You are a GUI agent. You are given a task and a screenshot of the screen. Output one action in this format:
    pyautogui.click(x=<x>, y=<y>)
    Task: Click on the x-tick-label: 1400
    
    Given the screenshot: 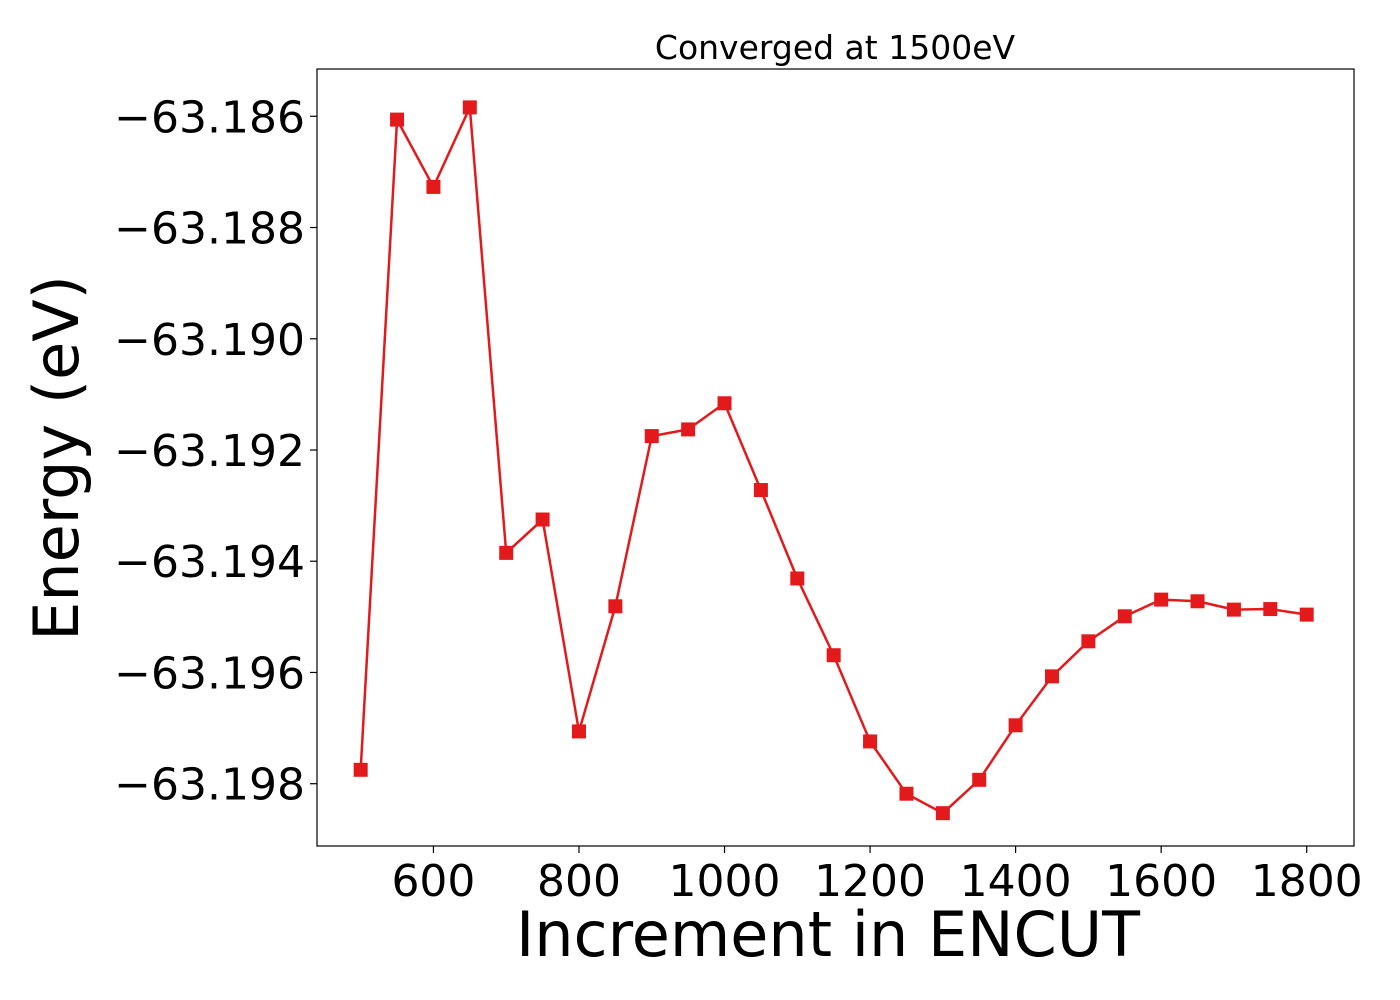 What is the action you would take?
    pyautogui.click(x=1016, y=881)
    